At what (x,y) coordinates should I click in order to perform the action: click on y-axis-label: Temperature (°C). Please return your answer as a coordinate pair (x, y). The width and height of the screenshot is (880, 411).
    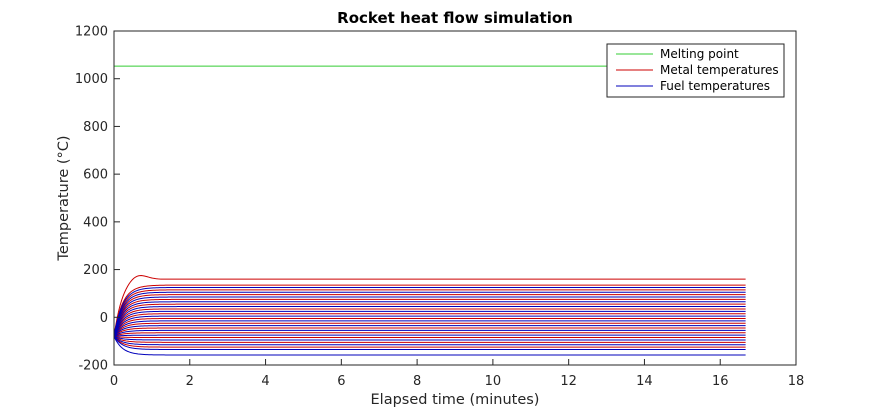
    Looking at the image, I should click on (64, 198).